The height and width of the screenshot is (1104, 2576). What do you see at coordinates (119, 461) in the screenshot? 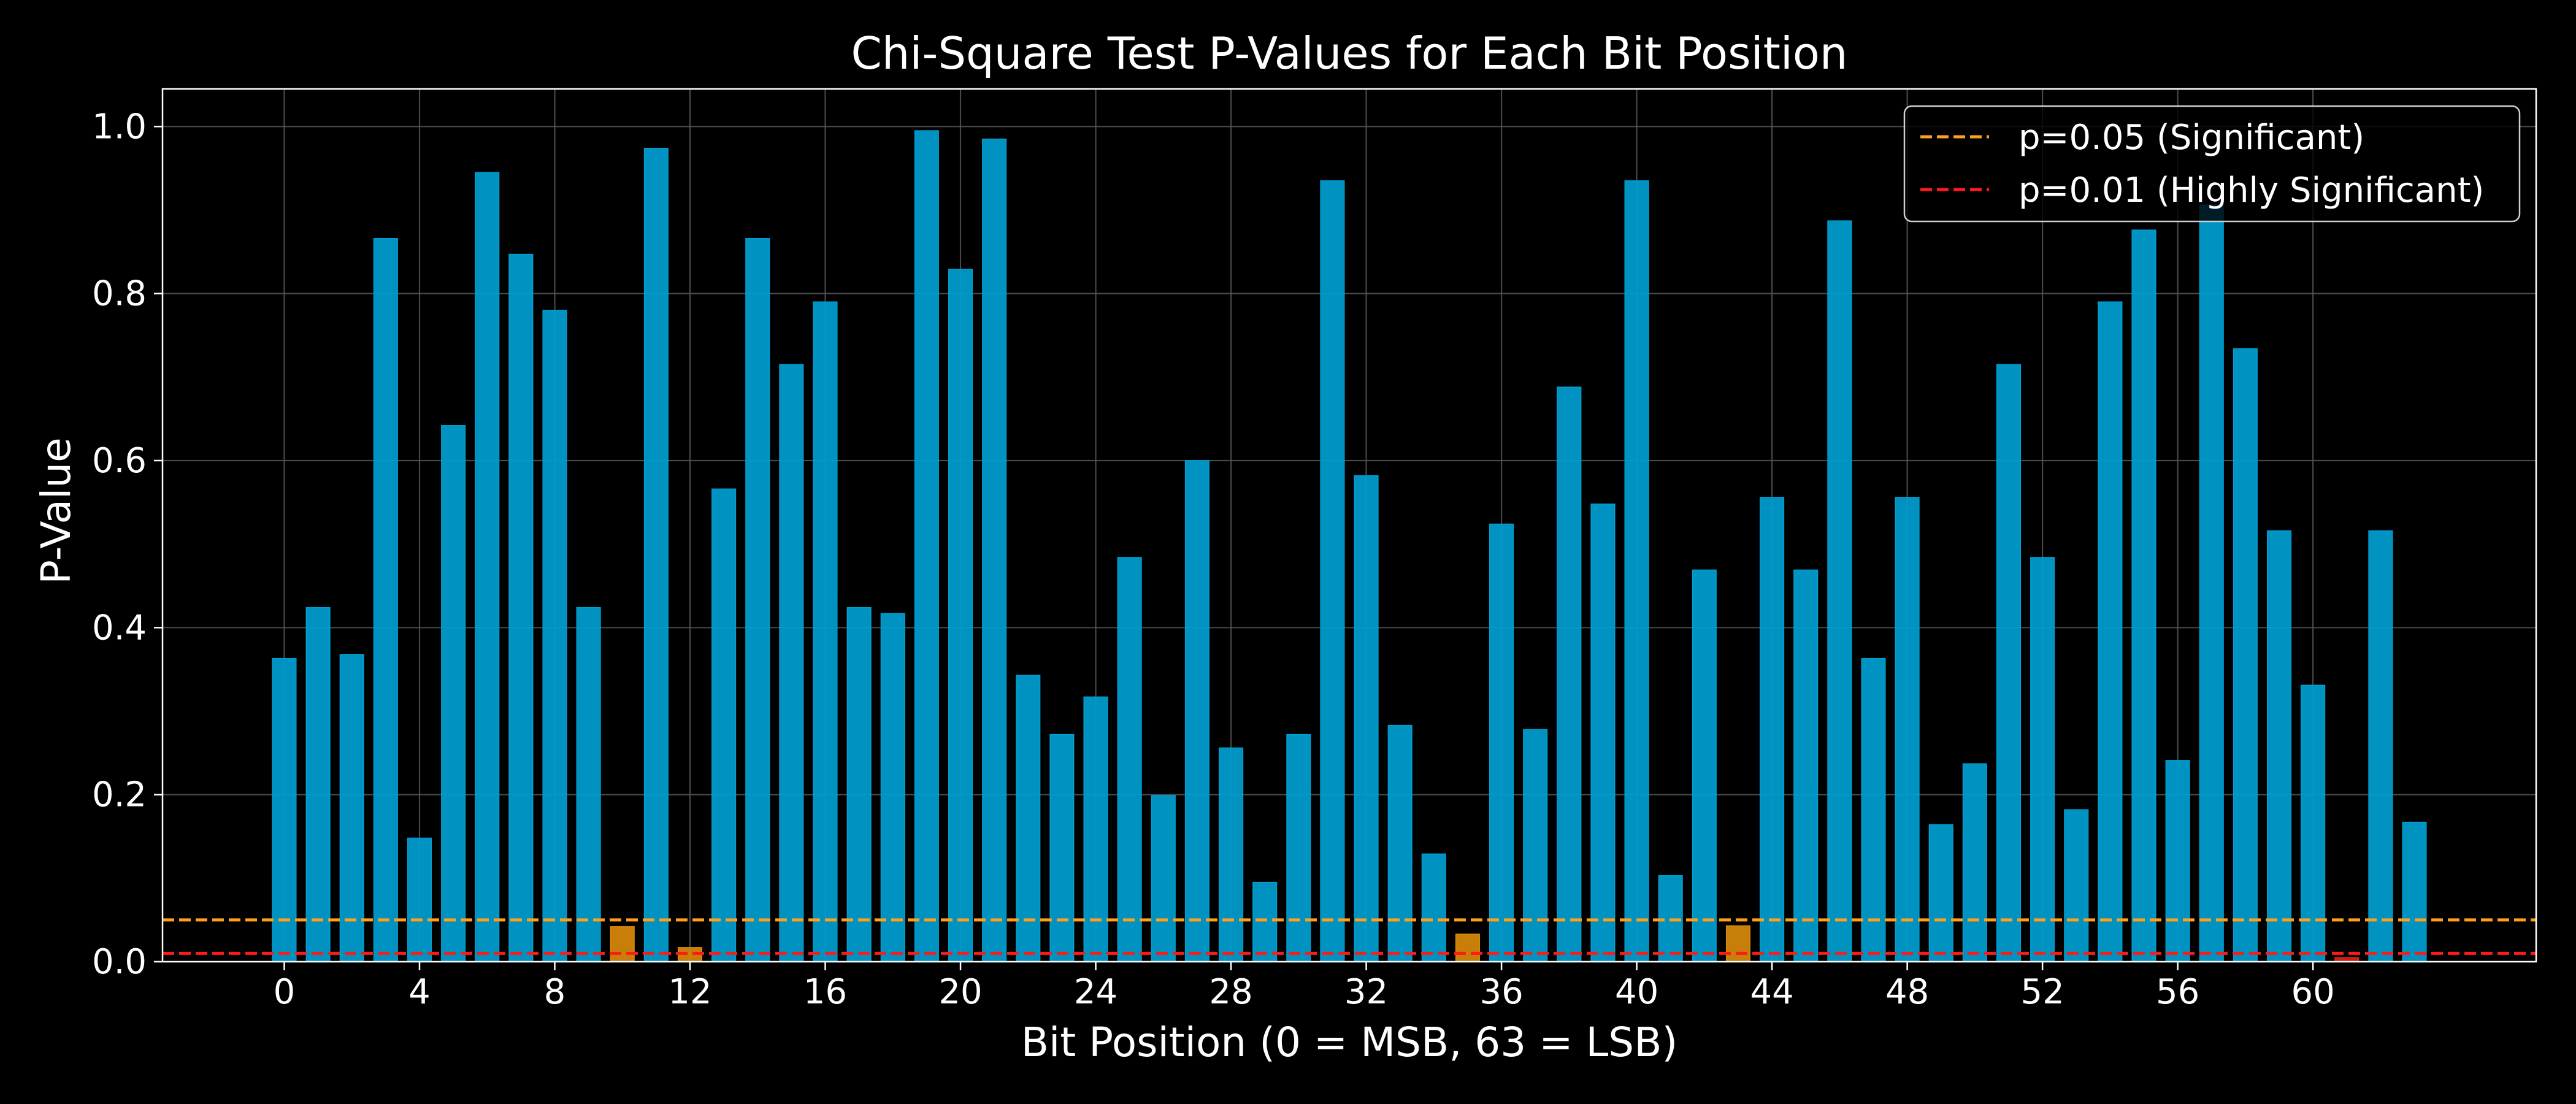
I see `y-tick-label: 0.6` at bounding box center [119, 461].